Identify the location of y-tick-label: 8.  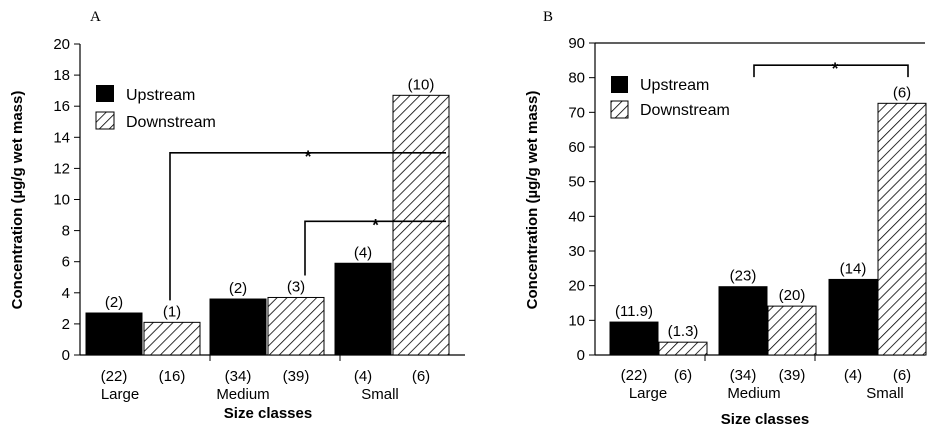
(66, 231).